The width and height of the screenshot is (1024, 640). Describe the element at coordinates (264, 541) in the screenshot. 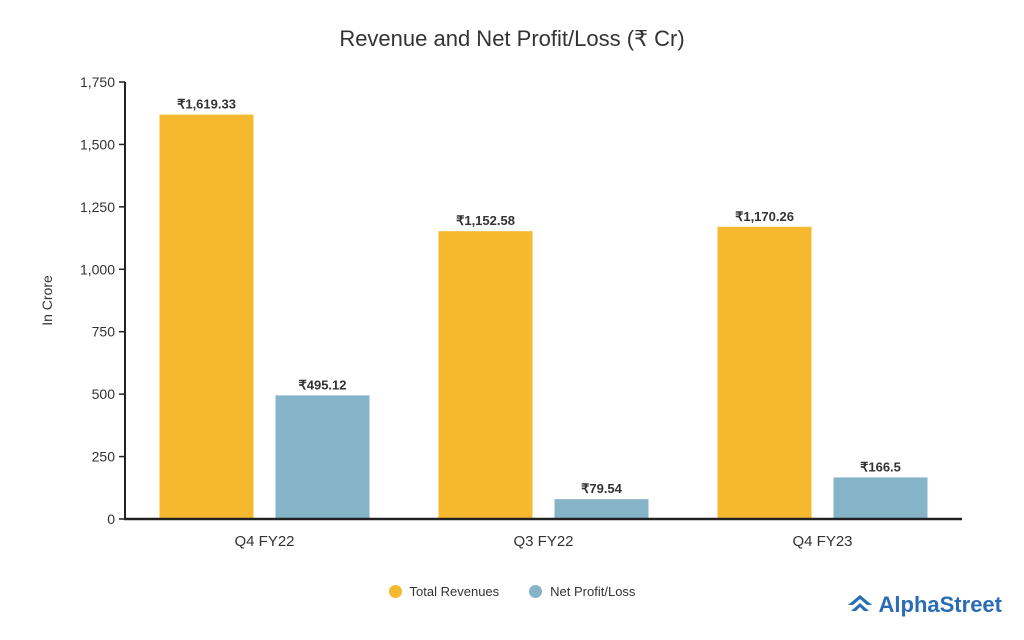

I see `x-tick-label: Q4 FY22` at that location.